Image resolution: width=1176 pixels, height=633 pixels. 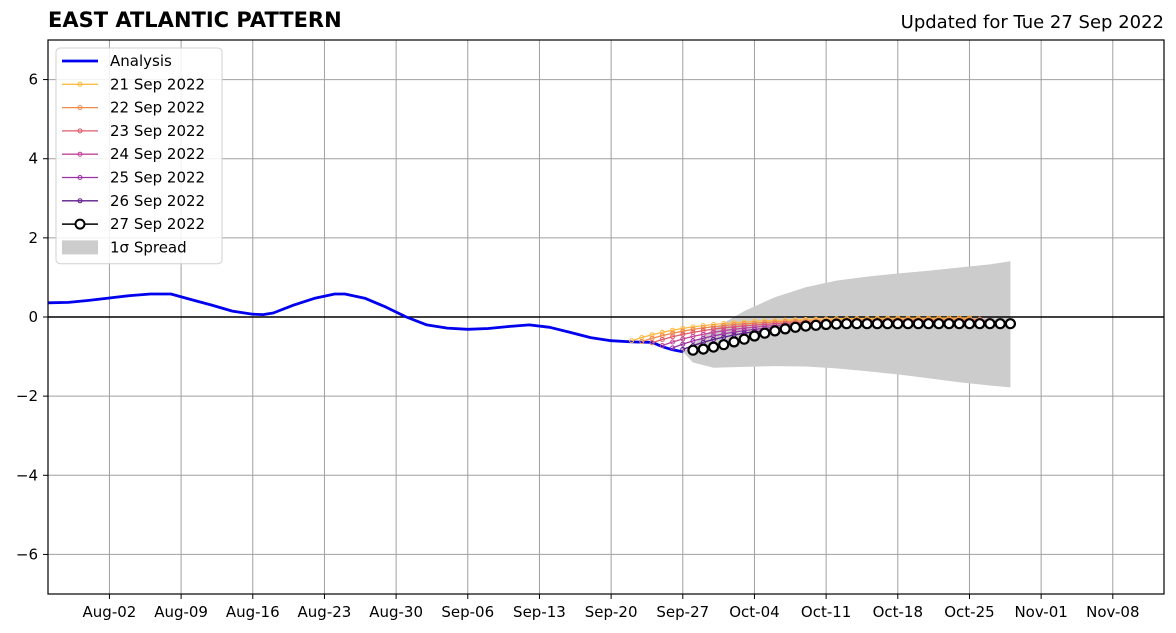 I want to click on y-tick-label: 6, so click(x=33, y=80).